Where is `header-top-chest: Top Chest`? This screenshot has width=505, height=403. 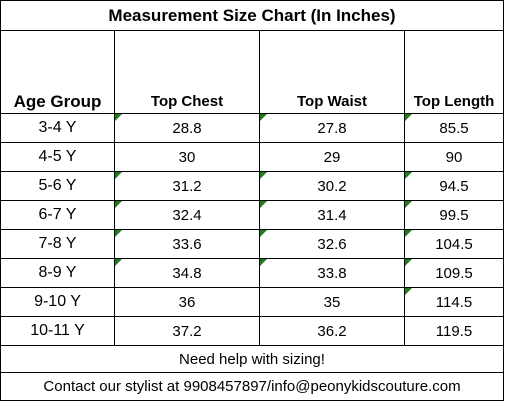
header-top-chest: Top Chest is located at coordinates (187, 72).